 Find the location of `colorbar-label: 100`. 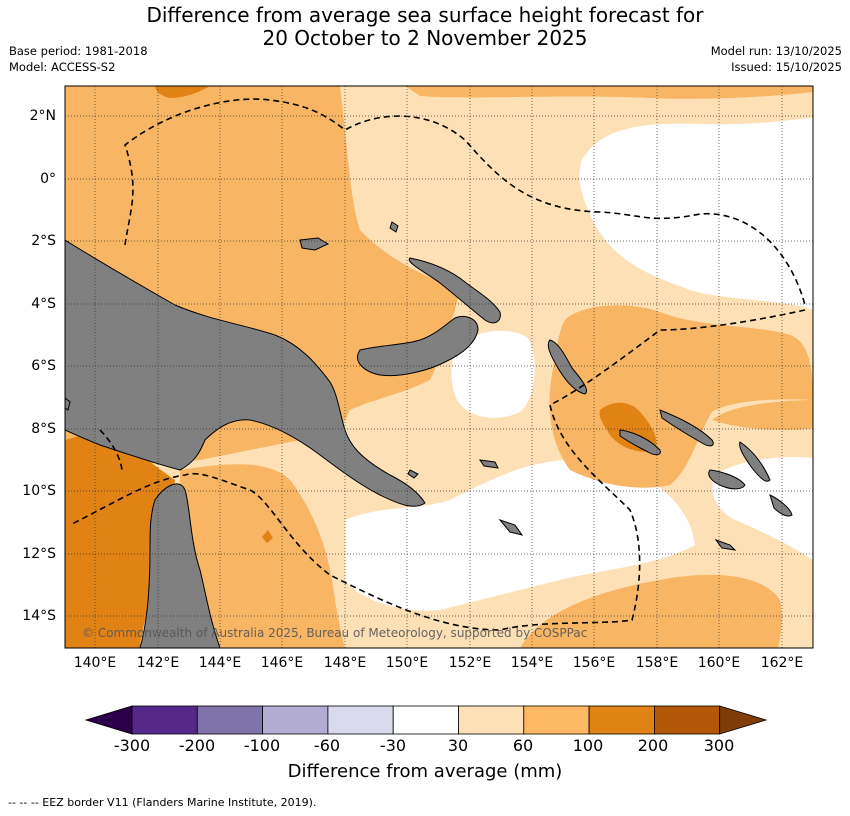

colorbar-label: 100 is located at coordinates (588, 745).